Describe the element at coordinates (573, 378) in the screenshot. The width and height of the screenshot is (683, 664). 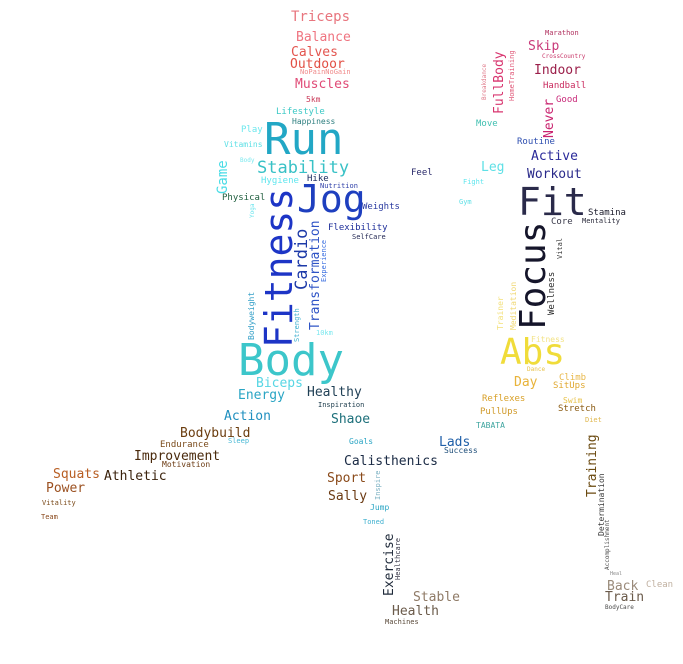
I see `word-climb: Climb` at that location.